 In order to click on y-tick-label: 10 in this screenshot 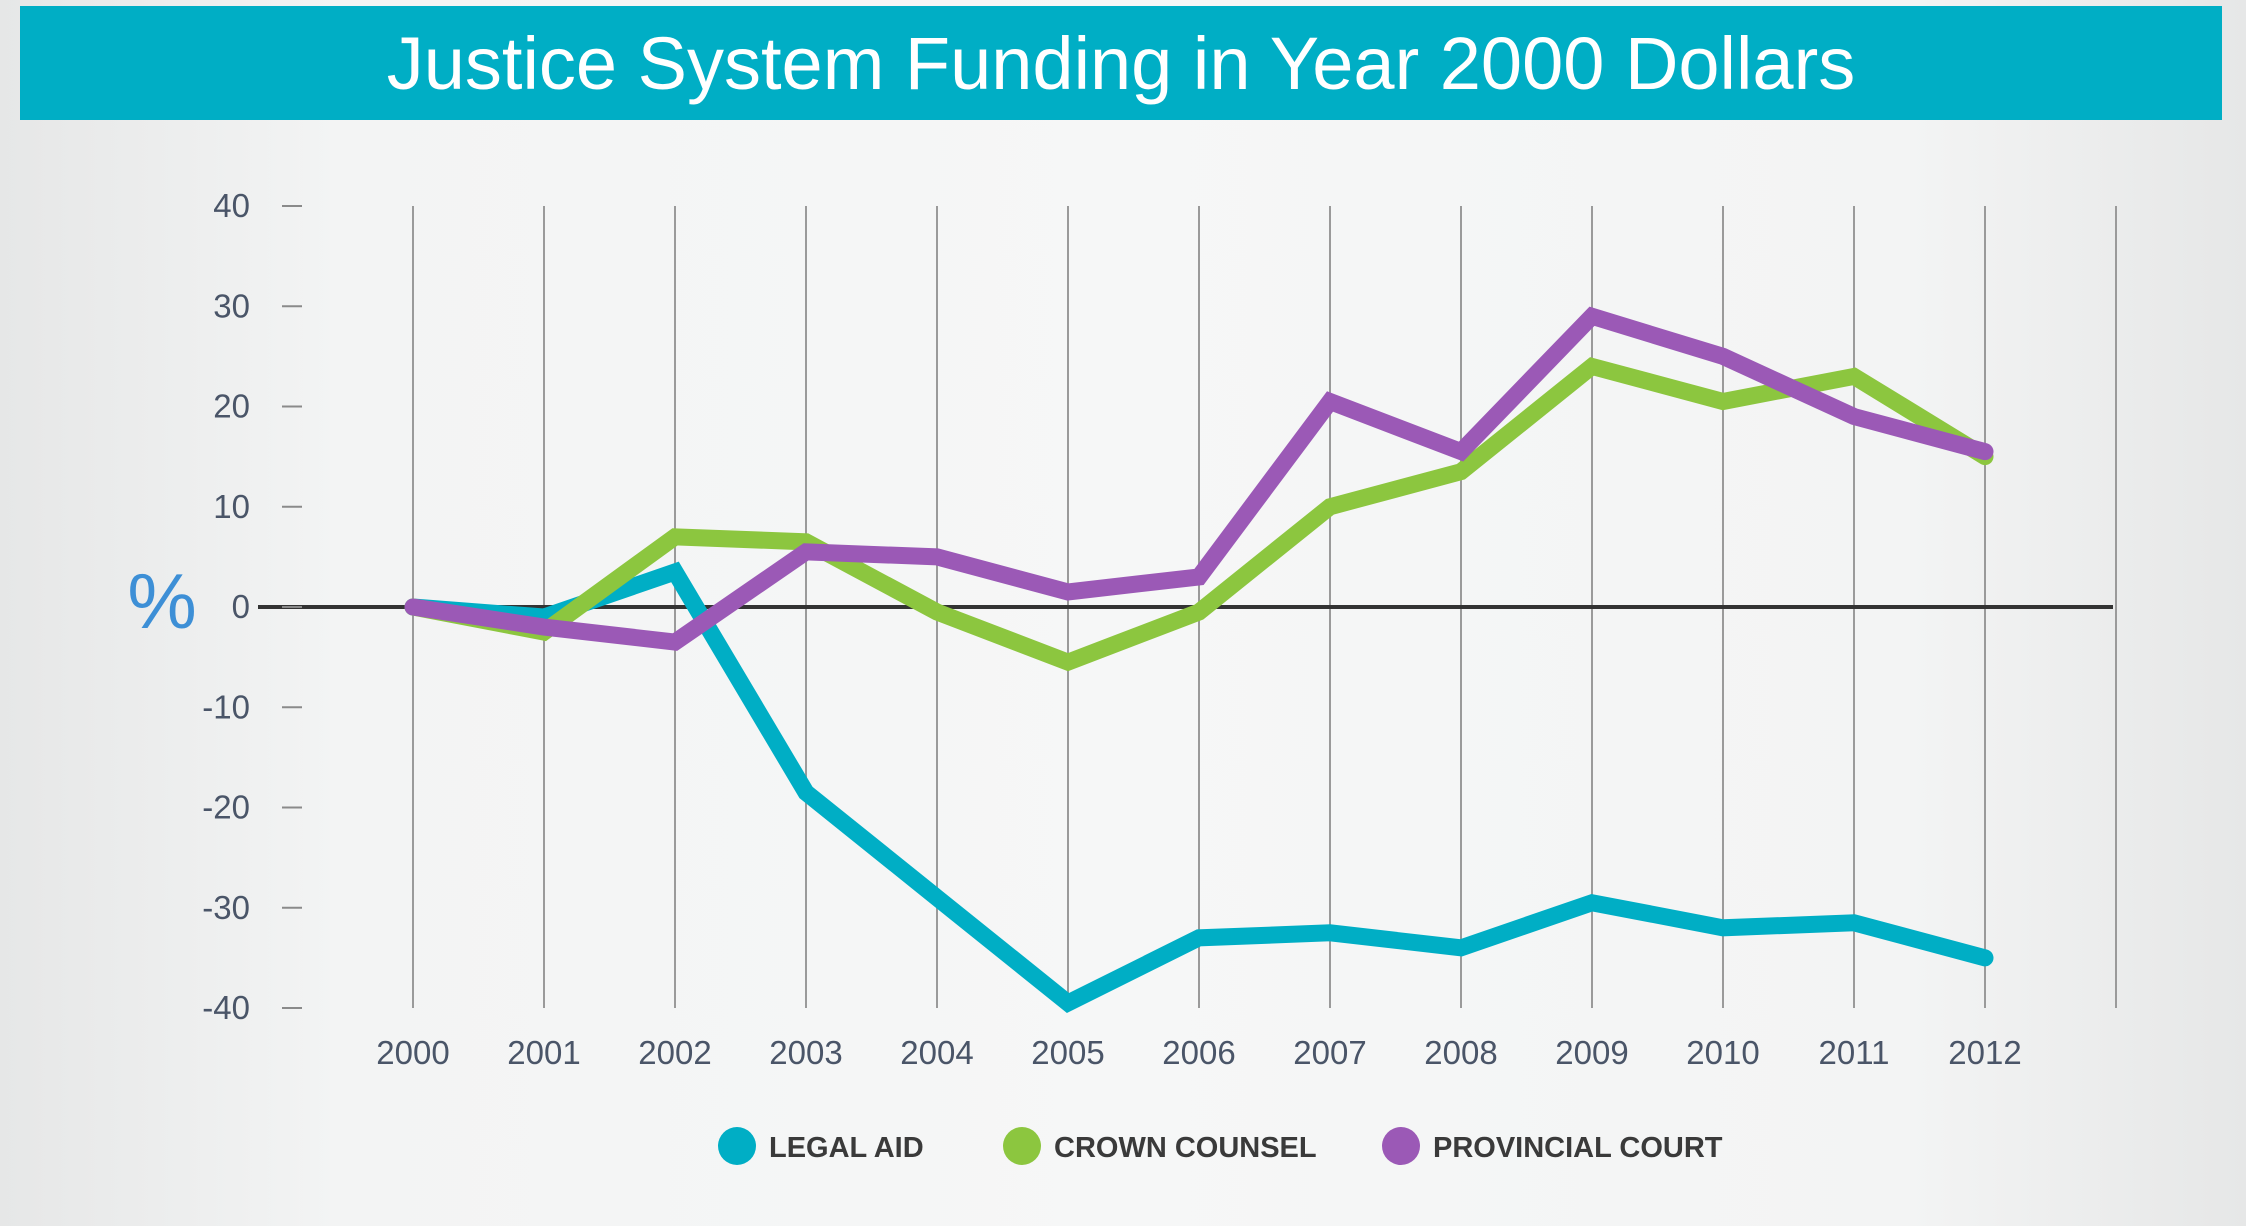, I will do `click(231, 506)`.